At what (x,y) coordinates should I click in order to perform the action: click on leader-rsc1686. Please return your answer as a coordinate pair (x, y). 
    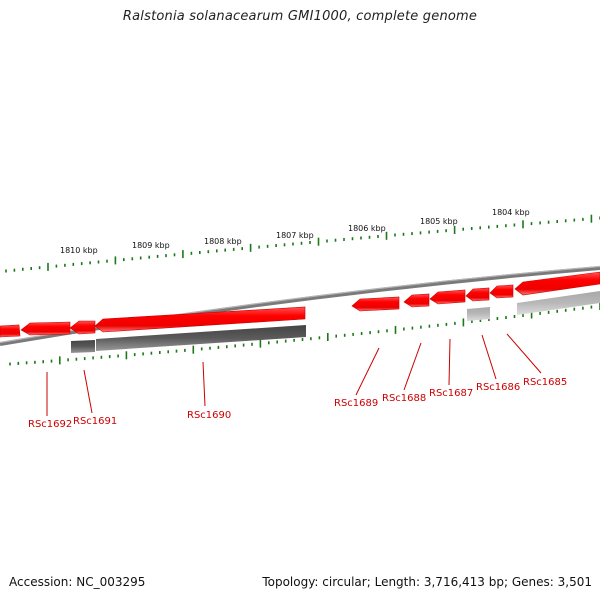
    Looking at the image, I should click on (489, 357).